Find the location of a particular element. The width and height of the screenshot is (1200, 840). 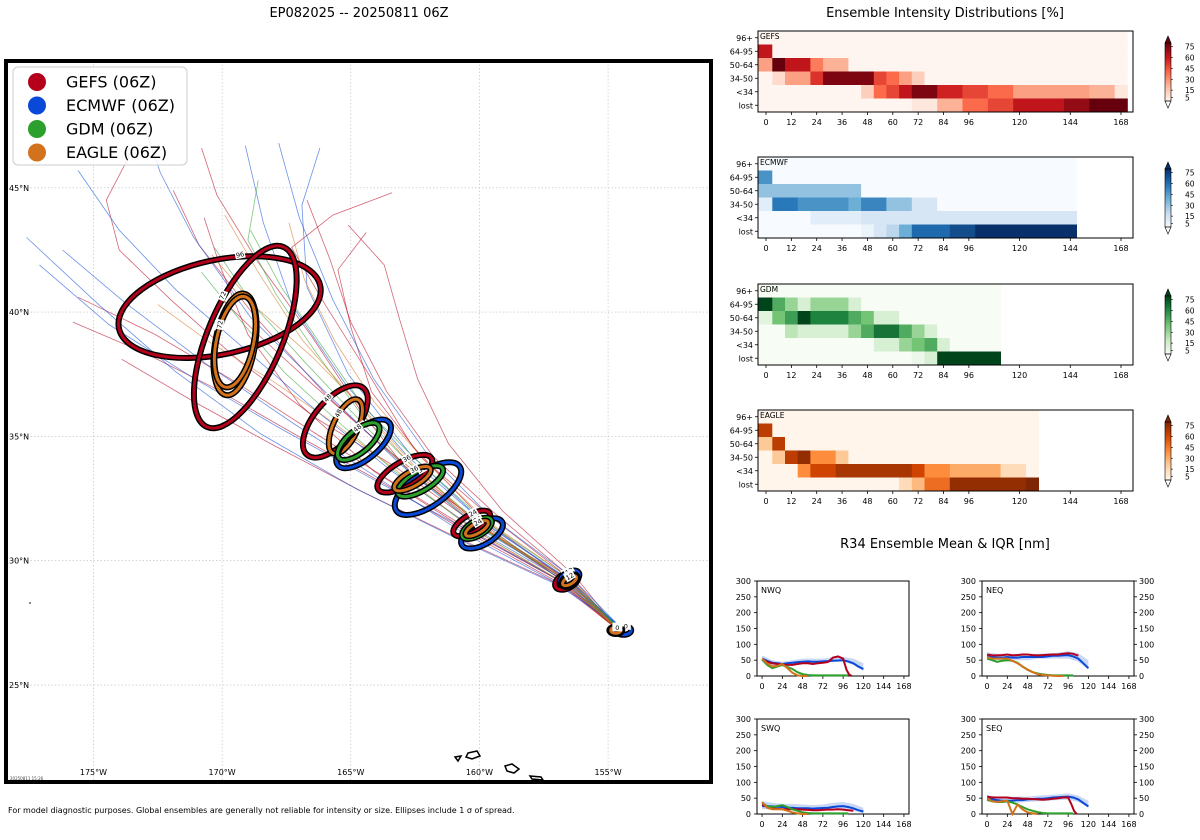

ellipse-label-bg is located at coordinates (219, 324).